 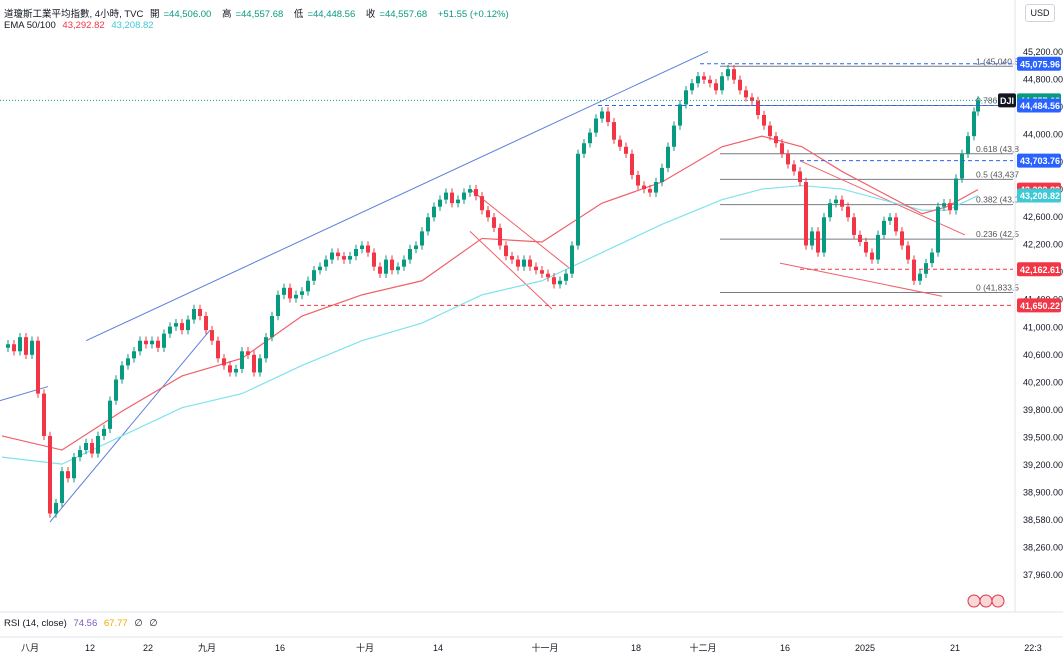 What do you see at coordinates (1043, 52) in the screenshot?
I see `price-axis-tick: 45,200.00` at bounding box center [1043, 52].